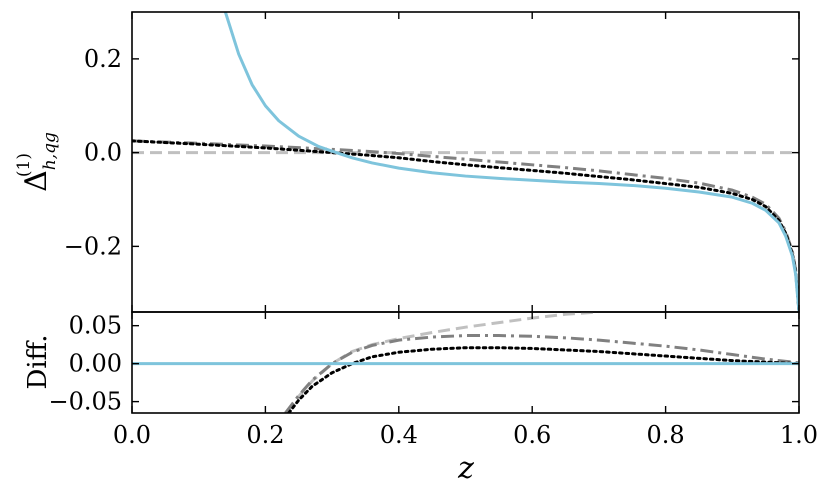 This screenshot has width=831, height=497. What do you see at coordinates (38, 362) in the screenshot?
I see `ratio-panel-ylabel: Diff.` at bounding box center [38, 362].